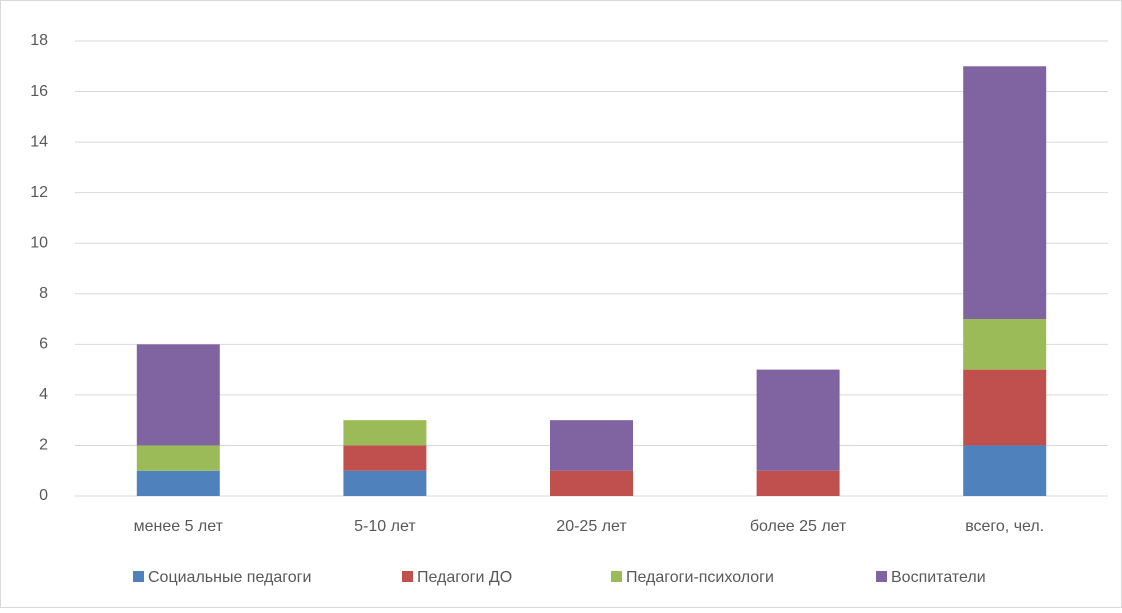  I want to click on x-tick-label: 5-10 лет, so click(385, 526).